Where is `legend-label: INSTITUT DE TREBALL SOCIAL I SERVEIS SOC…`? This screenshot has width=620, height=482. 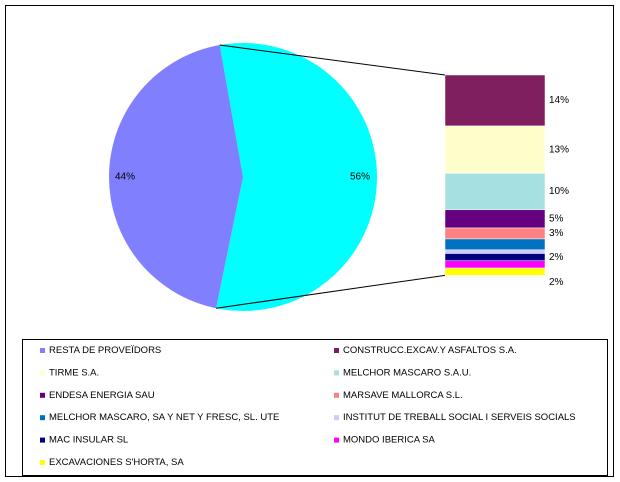 legend-label: INSTITUT DE TREBALL SOCIAL I SERVEIS SOC… is located at coordinates (459, 417).